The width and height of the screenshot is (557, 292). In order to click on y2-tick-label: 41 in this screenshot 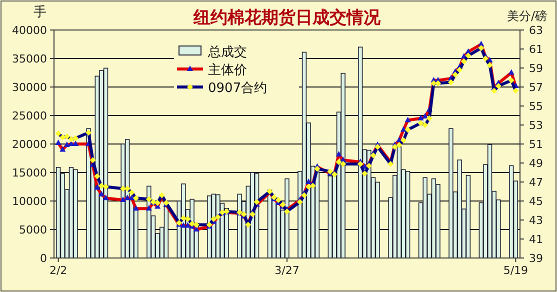, I will do `click(536, 239)`.